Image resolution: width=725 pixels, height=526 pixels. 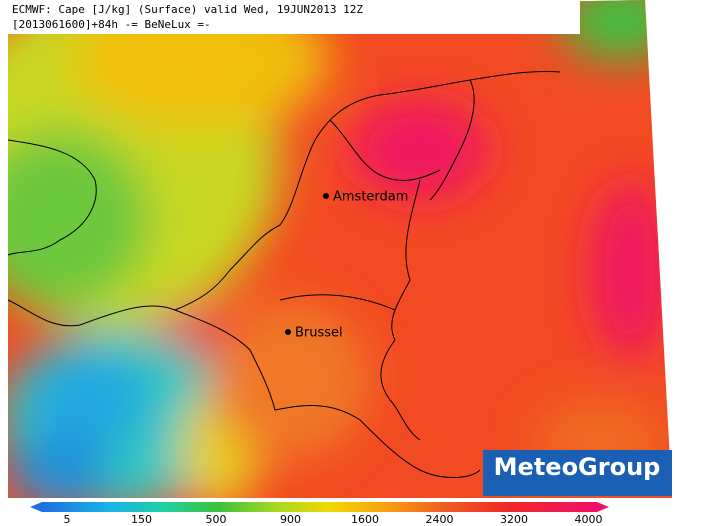 I want to click on colorbar-label: 3200, so click(x=514, y=519).